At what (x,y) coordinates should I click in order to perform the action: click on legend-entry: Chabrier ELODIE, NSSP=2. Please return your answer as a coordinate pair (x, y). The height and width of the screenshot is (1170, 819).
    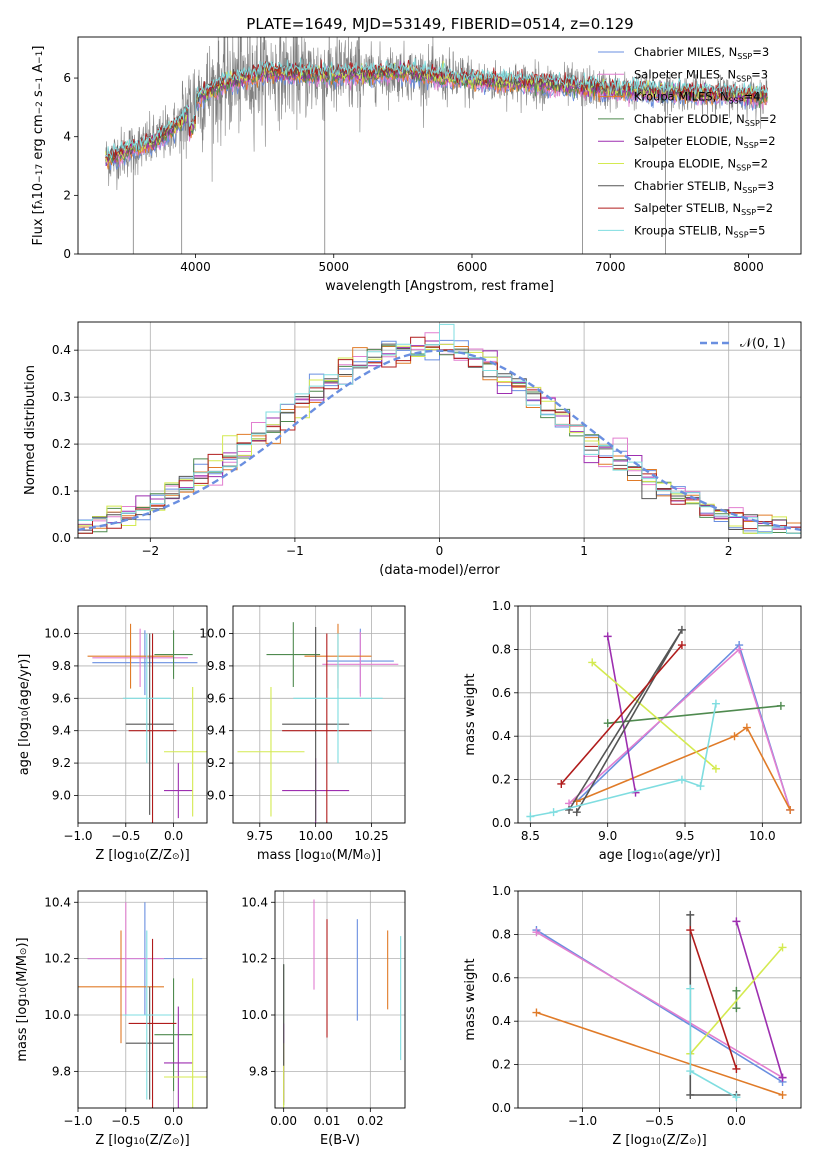
    Looking at the image, I should click on (705, 120).